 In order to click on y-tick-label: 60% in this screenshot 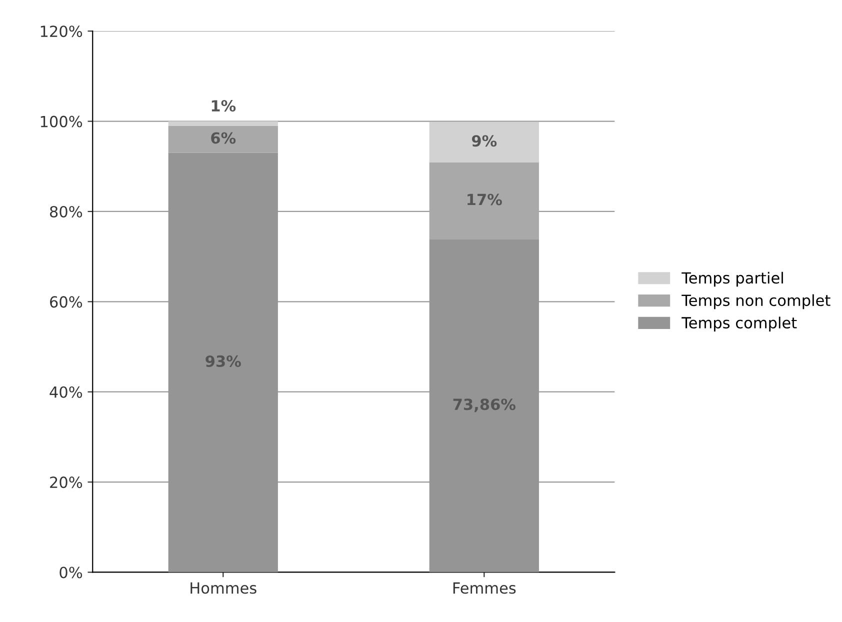, I will do `click(66, 302)`.